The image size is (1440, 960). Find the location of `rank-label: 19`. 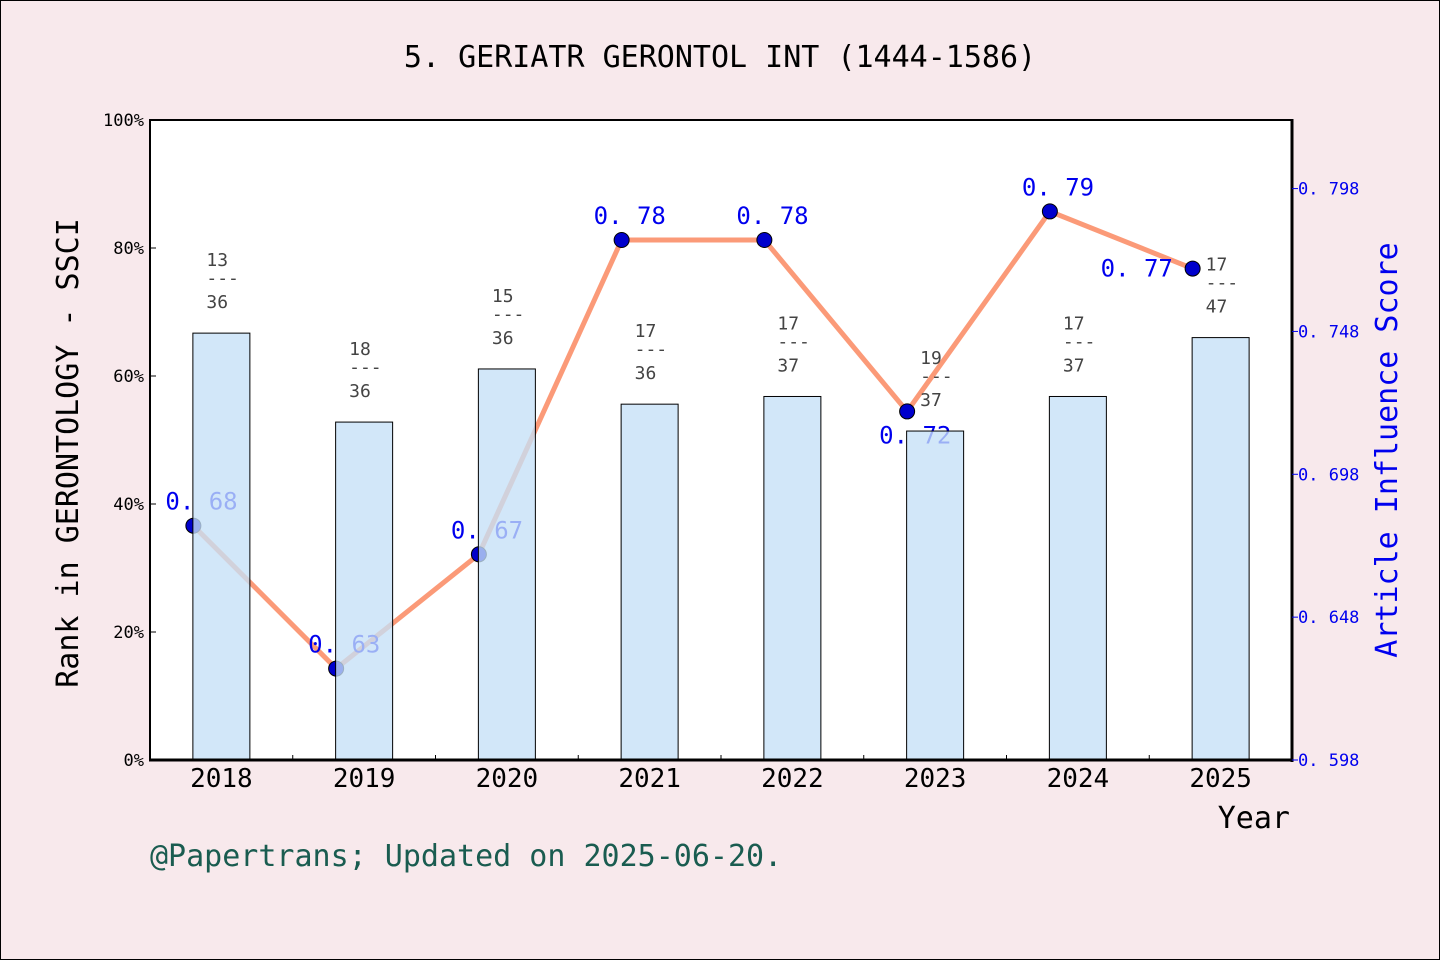

rank-label: 19 is located at coordinates (931, 358).